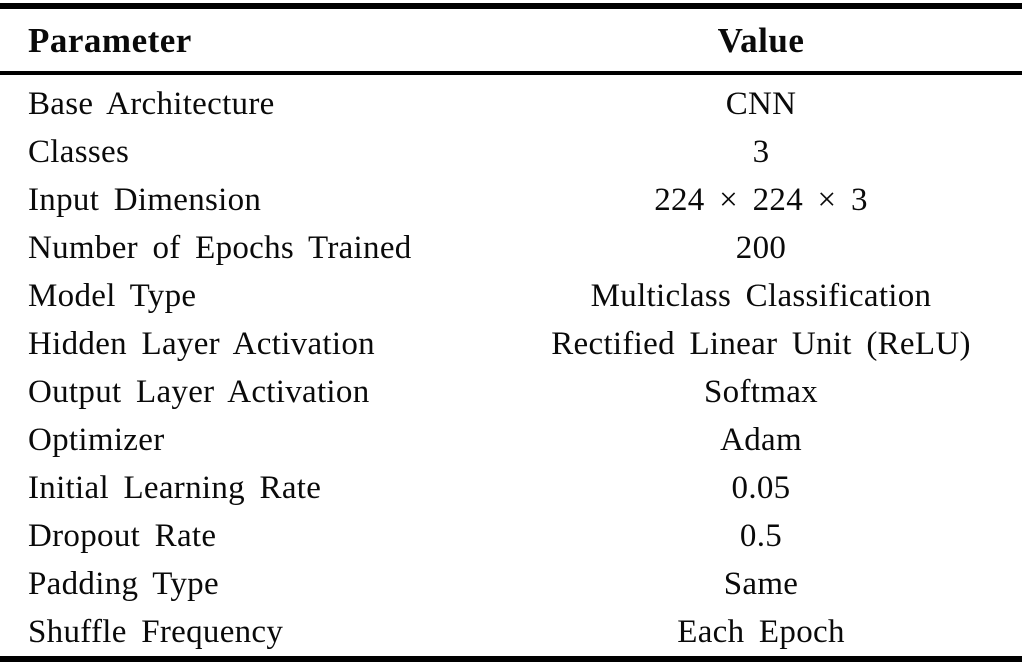 This screenshot has width=1022, height=672. I want to click on value-cell: Same, so click(761, 583).